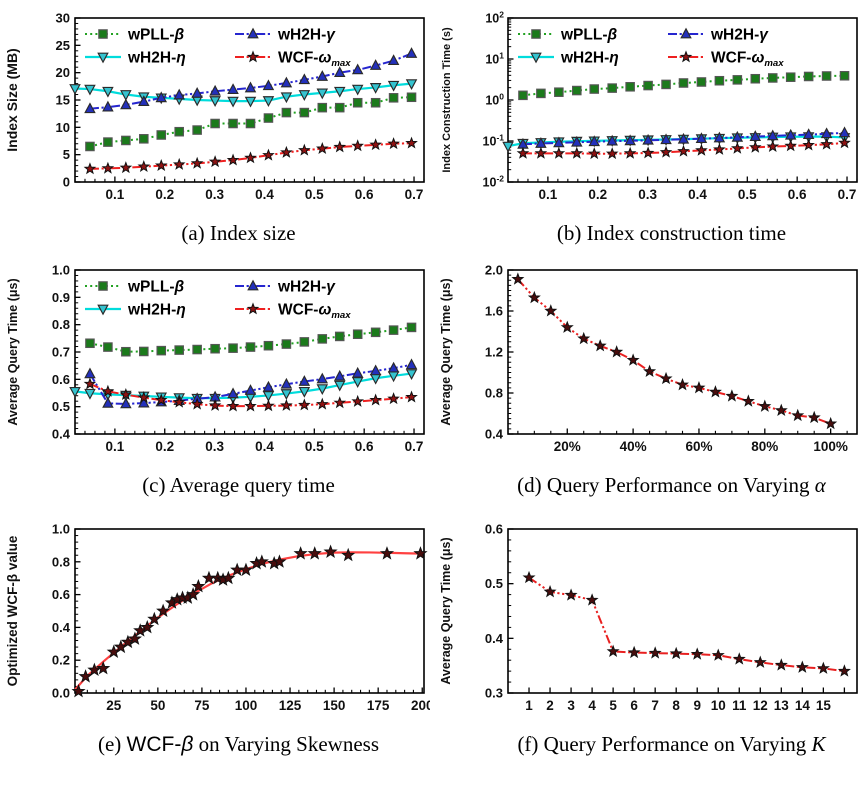 The image size is (865, 788). I want to click on svg-text: 30, so click(63, 18).